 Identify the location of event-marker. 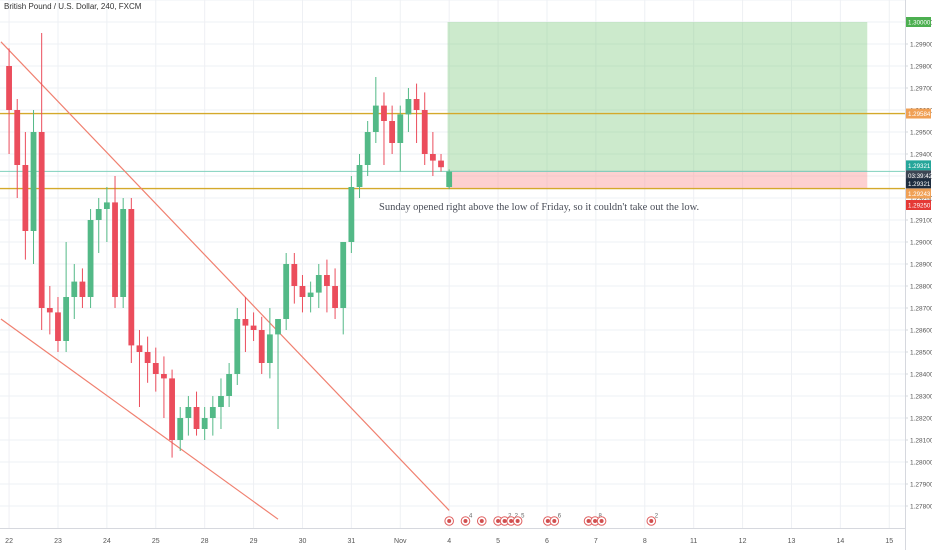
(601, 521).